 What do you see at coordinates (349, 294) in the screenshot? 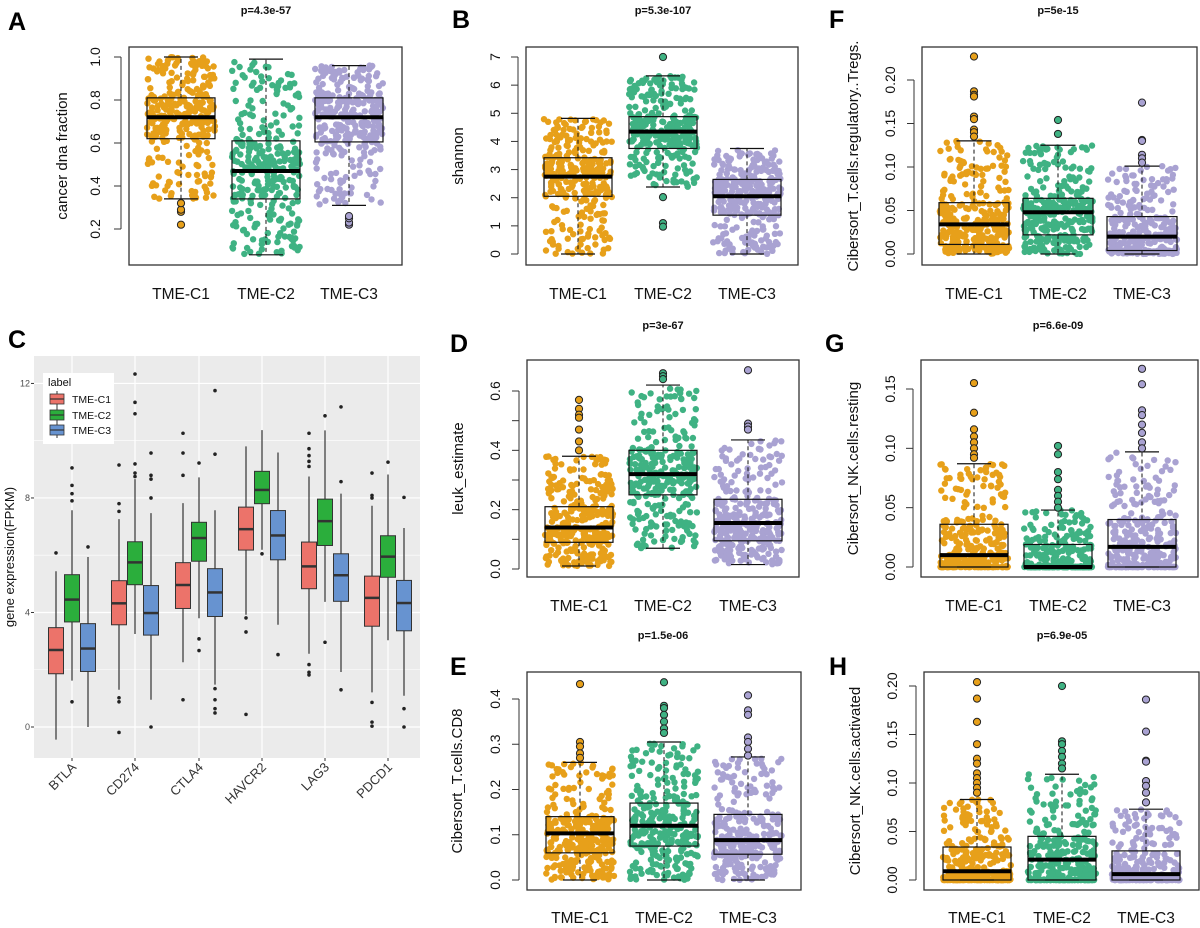
I see `x-category-label: TME-C3` at bounding box center [349, 294].